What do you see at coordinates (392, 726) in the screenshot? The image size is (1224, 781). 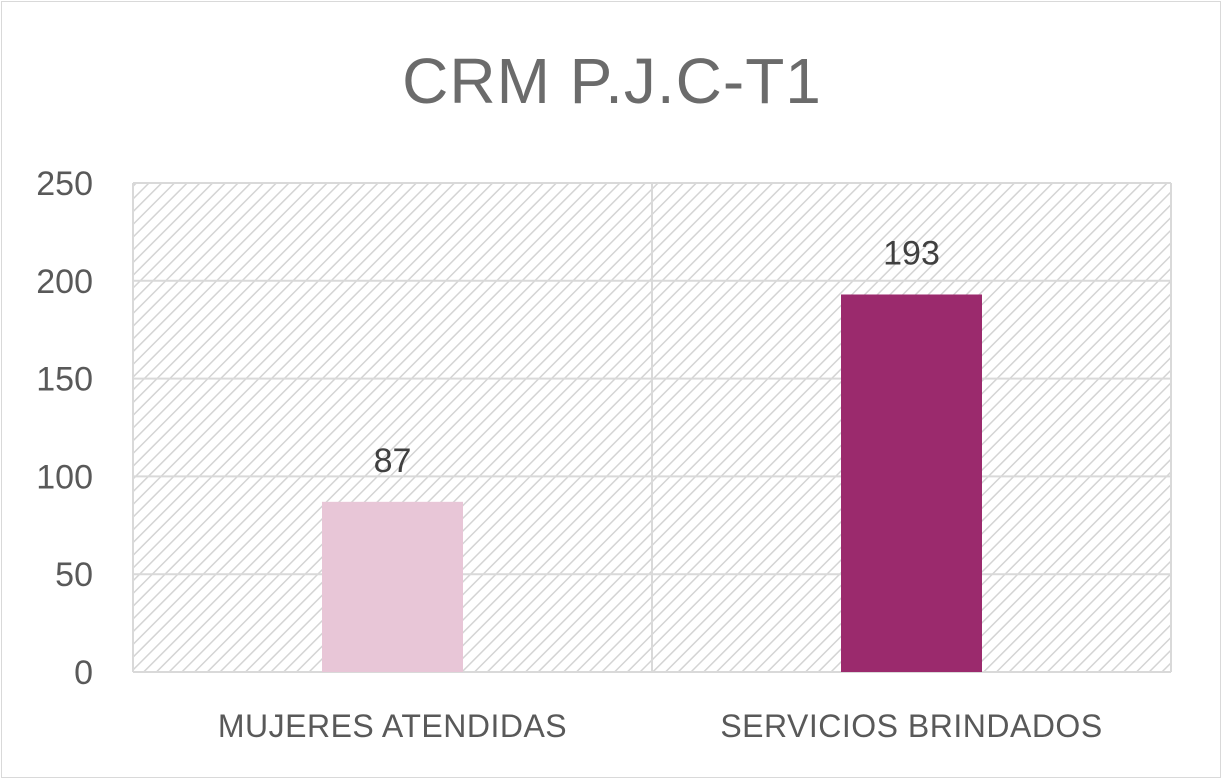 I see `x-category-label: MUJERES ATENDIDAS` at bounding box center [392, 726].